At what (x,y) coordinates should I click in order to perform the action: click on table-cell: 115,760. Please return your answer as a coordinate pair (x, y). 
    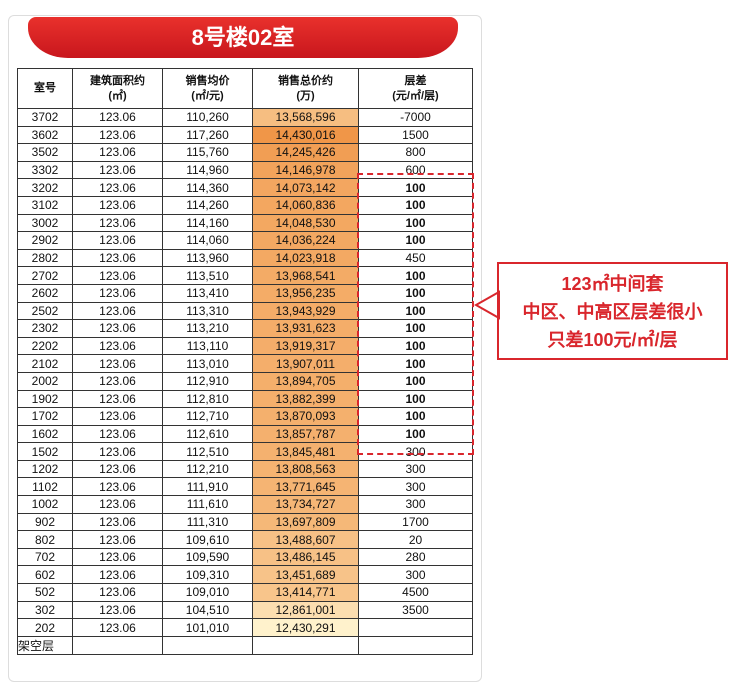
    Looking at the image, I should click on (207, 152).